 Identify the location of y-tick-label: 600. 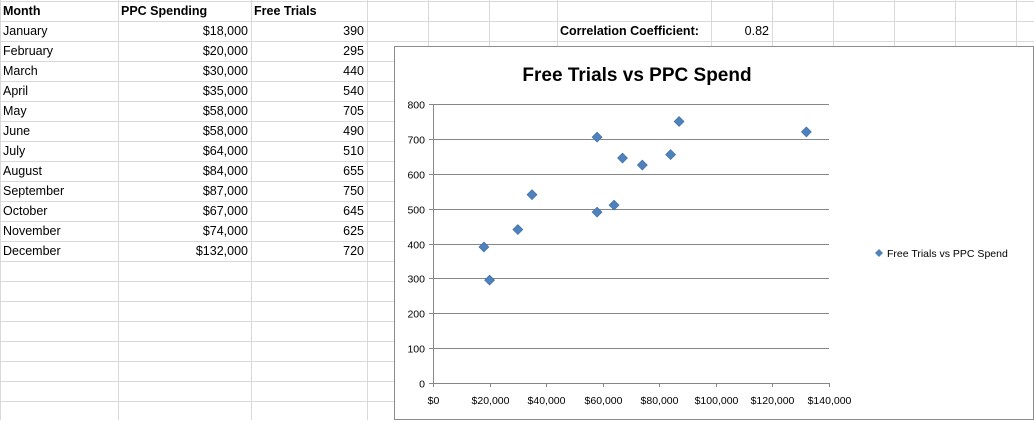
(416, 176).